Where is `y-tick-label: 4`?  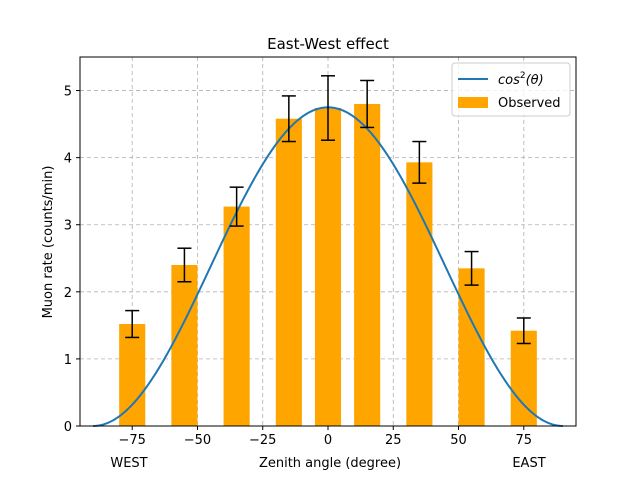 y-tick-label: 4 is located at coordinates (68, 159).